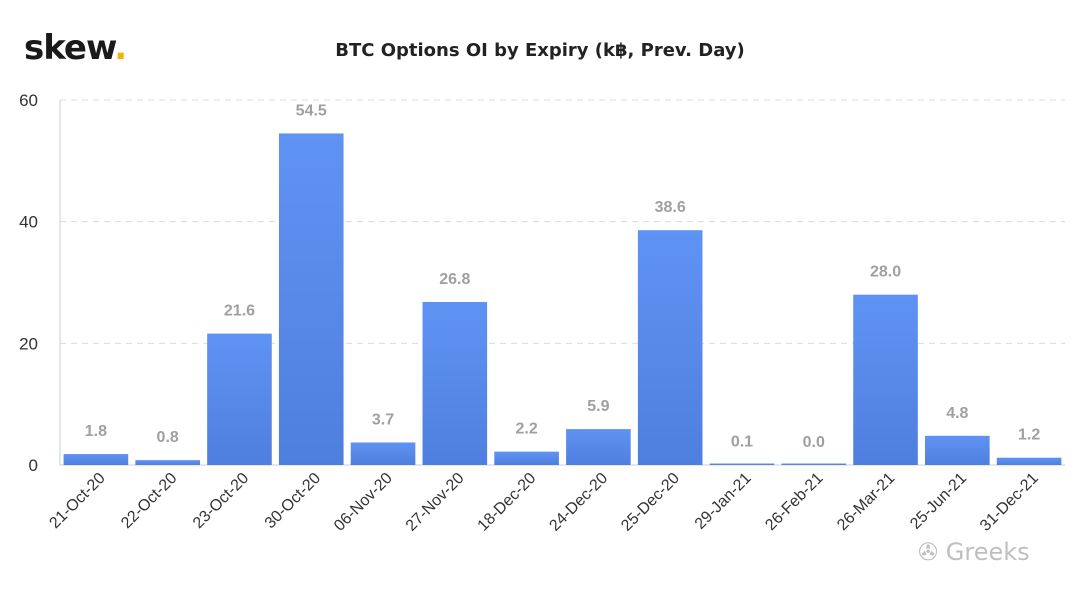 Image resolution: width=1080 pixels, height=603 pixels. What do you see at coordinates (526, 429) in the screenshot?
I see `data-label: 2.2` at bounding box center [526, 429].